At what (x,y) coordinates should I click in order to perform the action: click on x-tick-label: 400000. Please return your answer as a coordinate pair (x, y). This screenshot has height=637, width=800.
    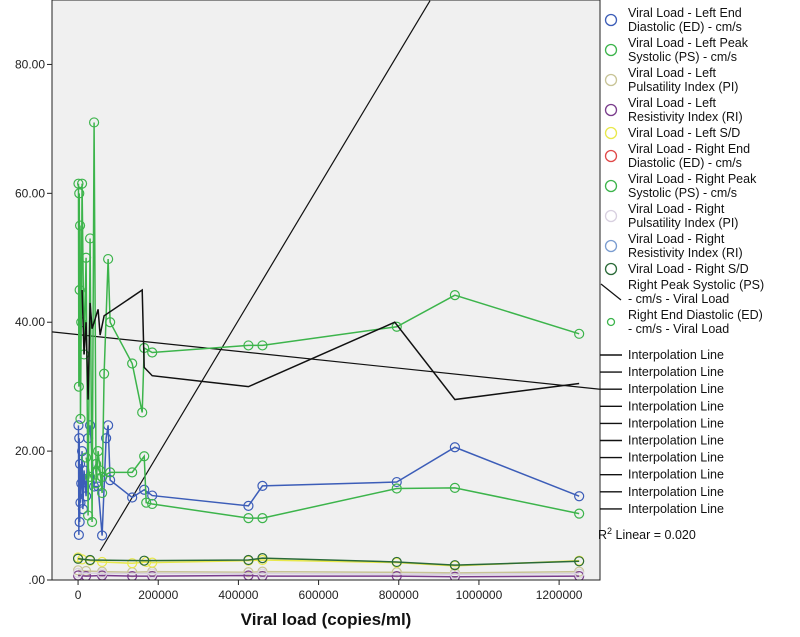
    Looking at the image, I should click on (238, 595).